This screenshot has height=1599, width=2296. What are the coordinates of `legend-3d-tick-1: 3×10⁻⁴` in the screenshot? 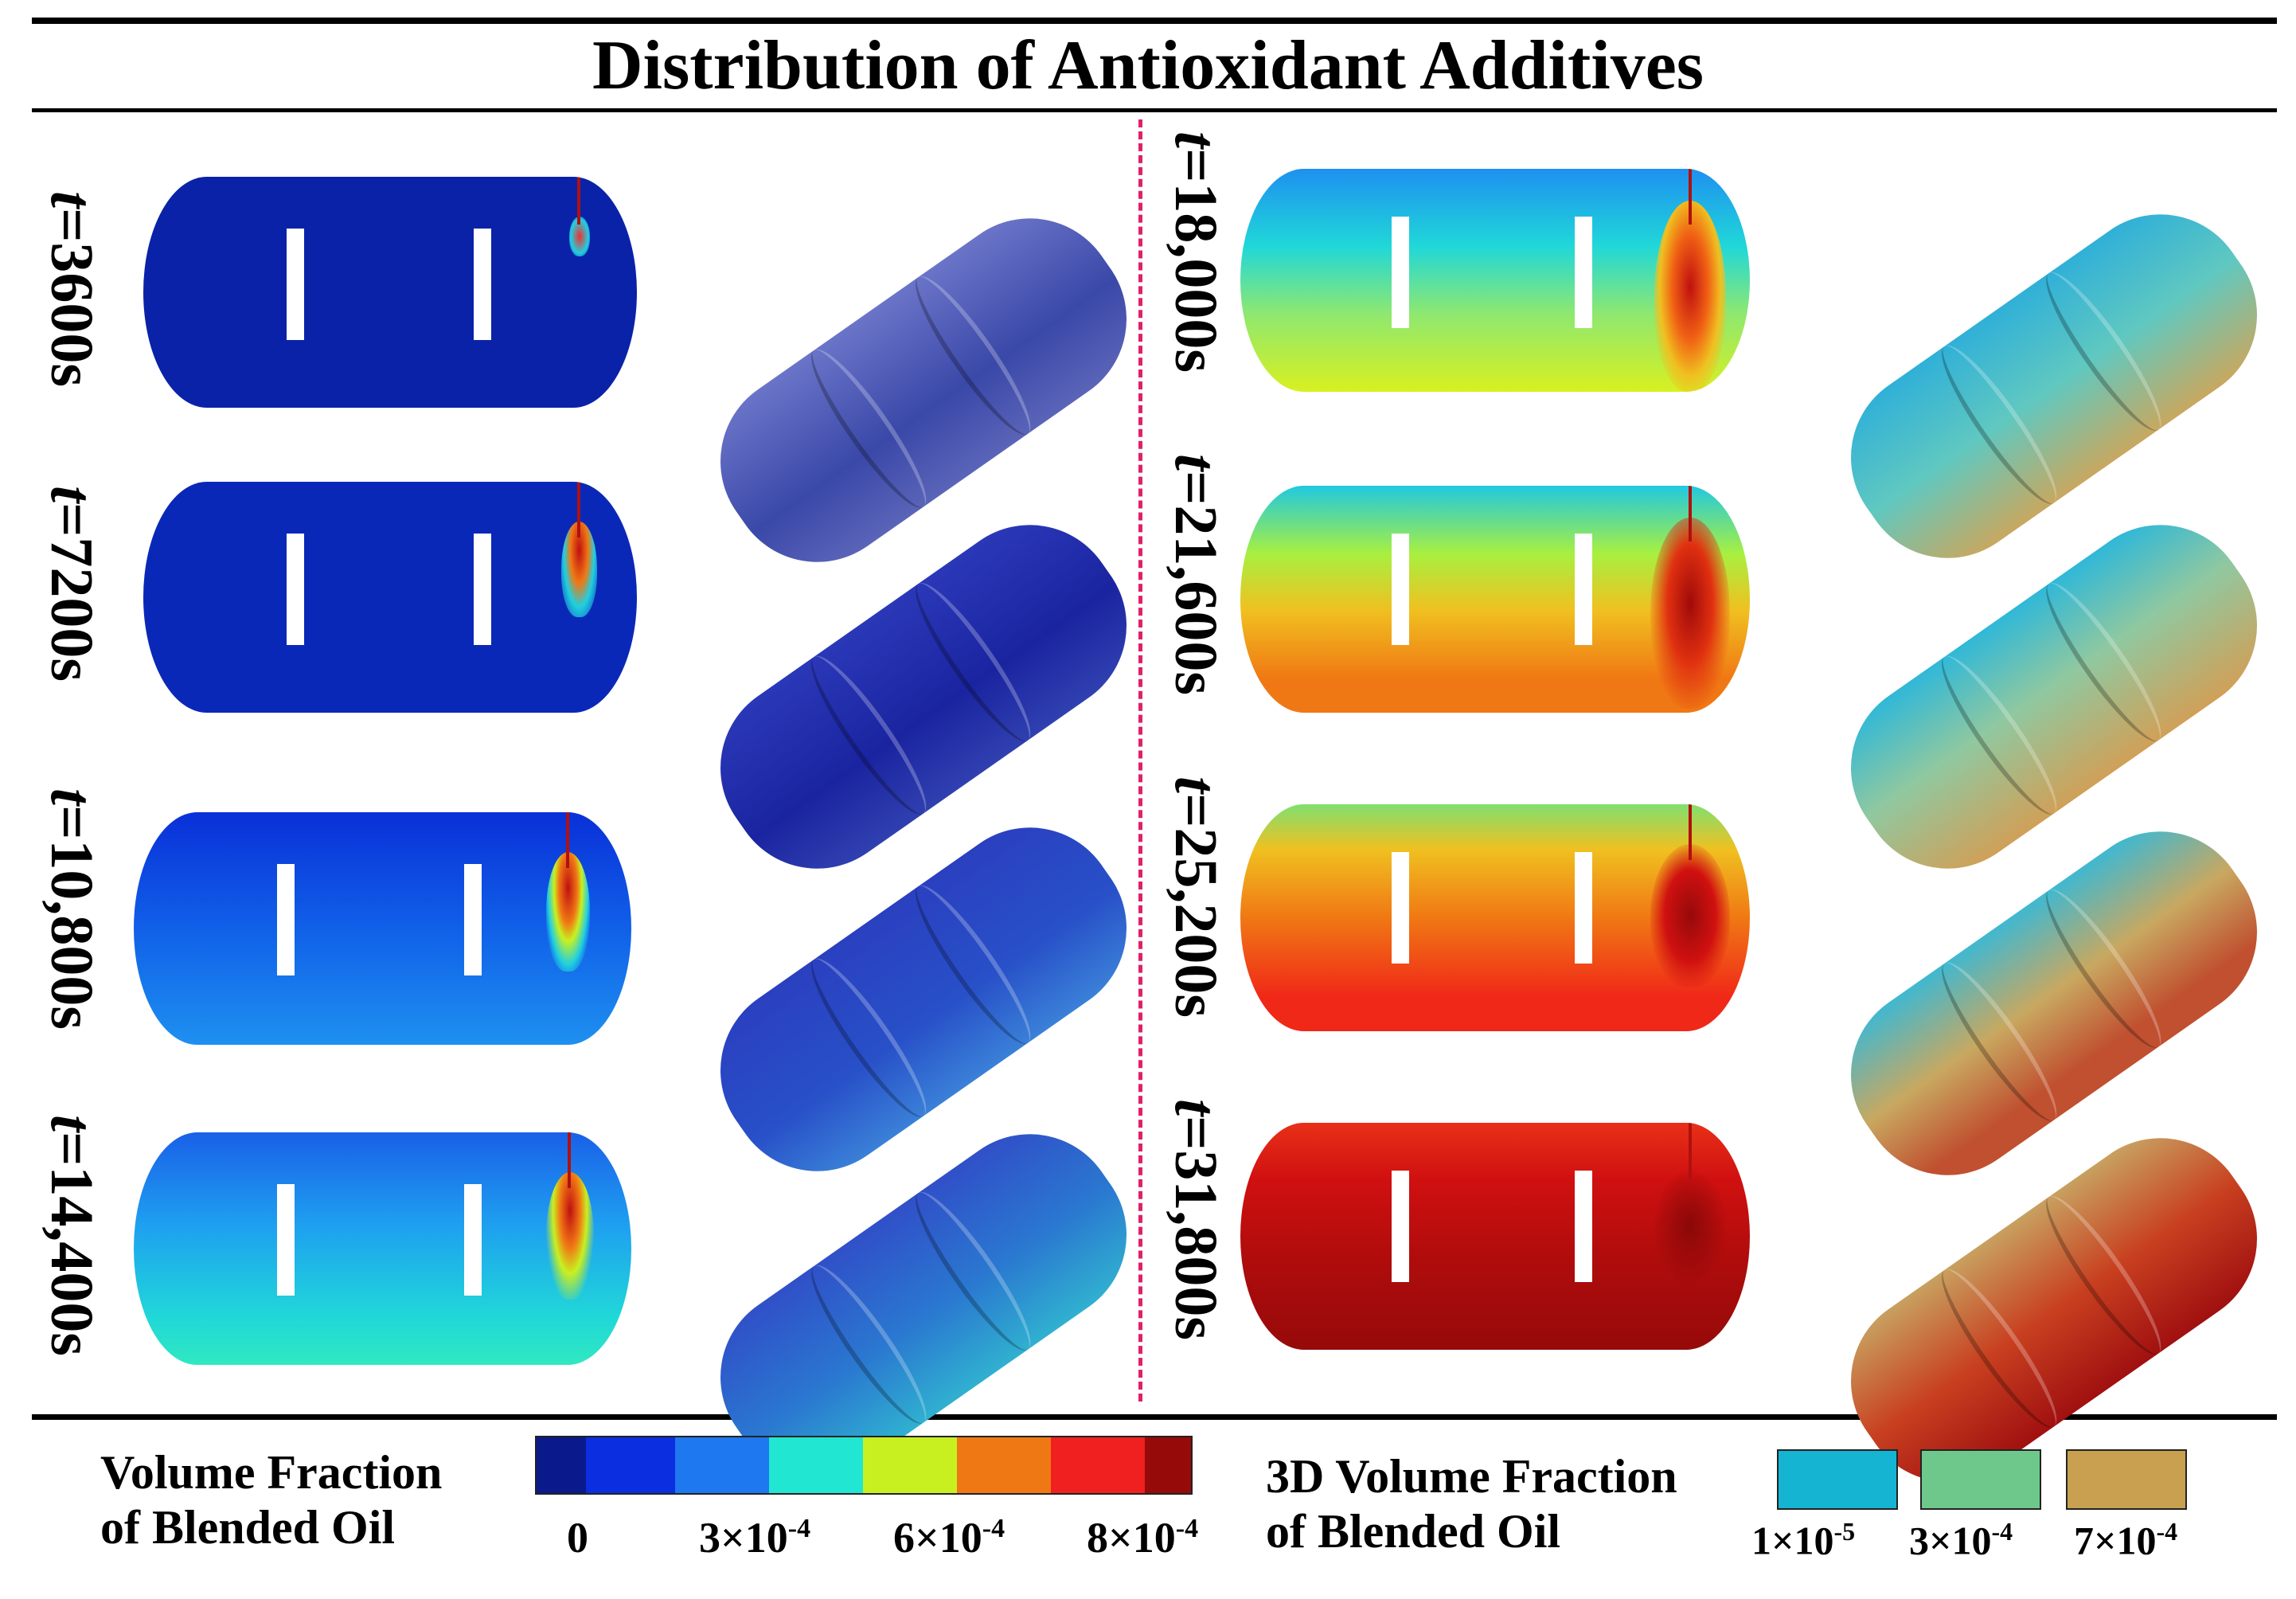 It's located at (1961, 1540).